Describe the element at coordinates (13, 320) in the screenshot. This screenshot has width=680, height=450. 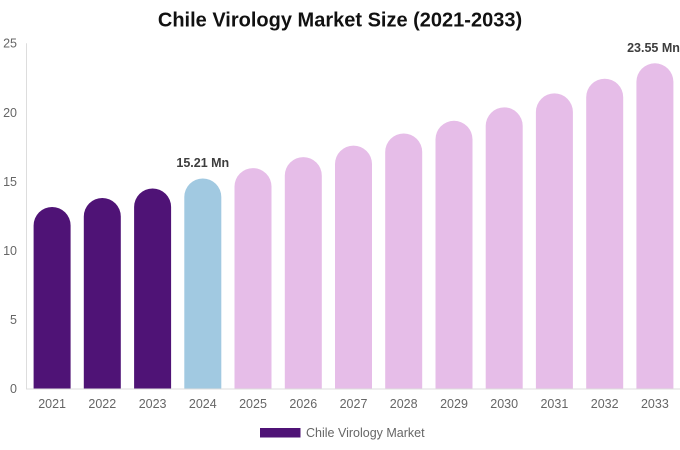
I see `svg-text: 5` at that location.